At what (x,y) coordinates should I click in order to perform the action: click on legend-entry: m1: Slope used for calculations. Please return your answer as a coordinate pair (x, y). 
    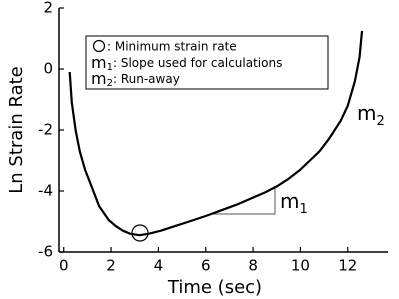
    Looking at the image, I should click on (186, 63).